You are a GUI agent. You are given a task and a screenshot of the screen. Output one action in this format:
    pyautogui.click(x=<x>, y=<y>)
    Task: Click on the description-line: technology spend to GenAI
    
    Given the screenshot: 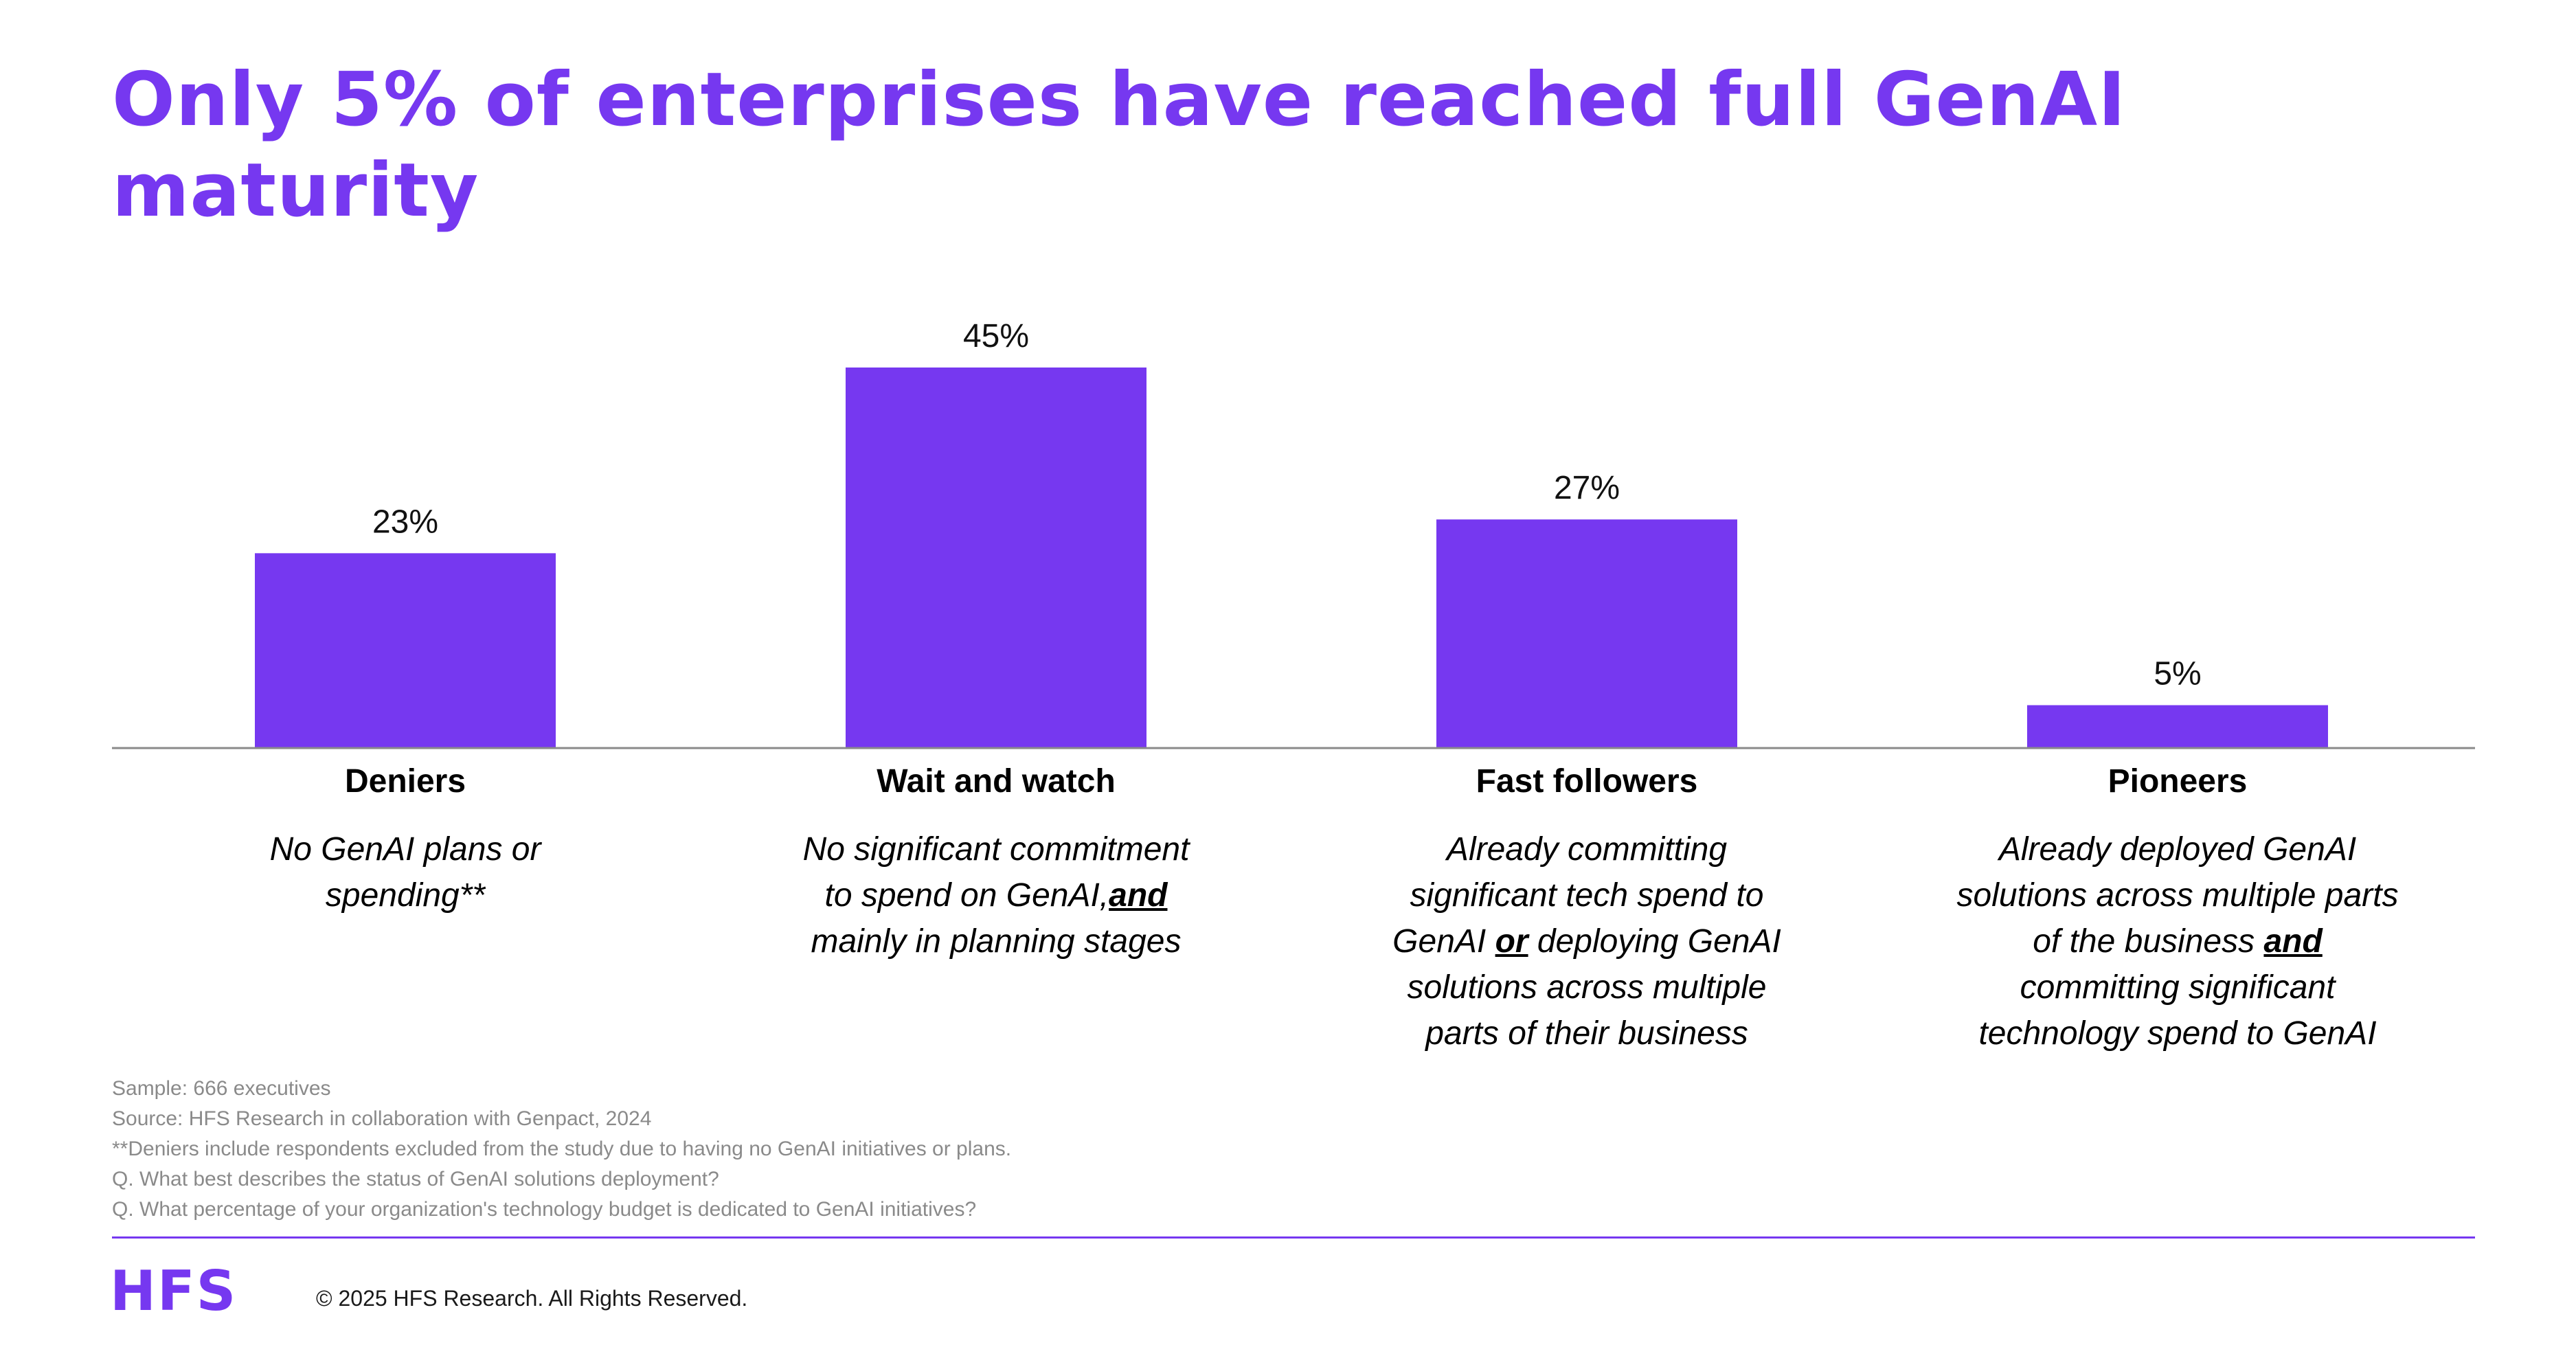 What is the action you would take?
    pyautogui.click(x=2177, y=1033)
    